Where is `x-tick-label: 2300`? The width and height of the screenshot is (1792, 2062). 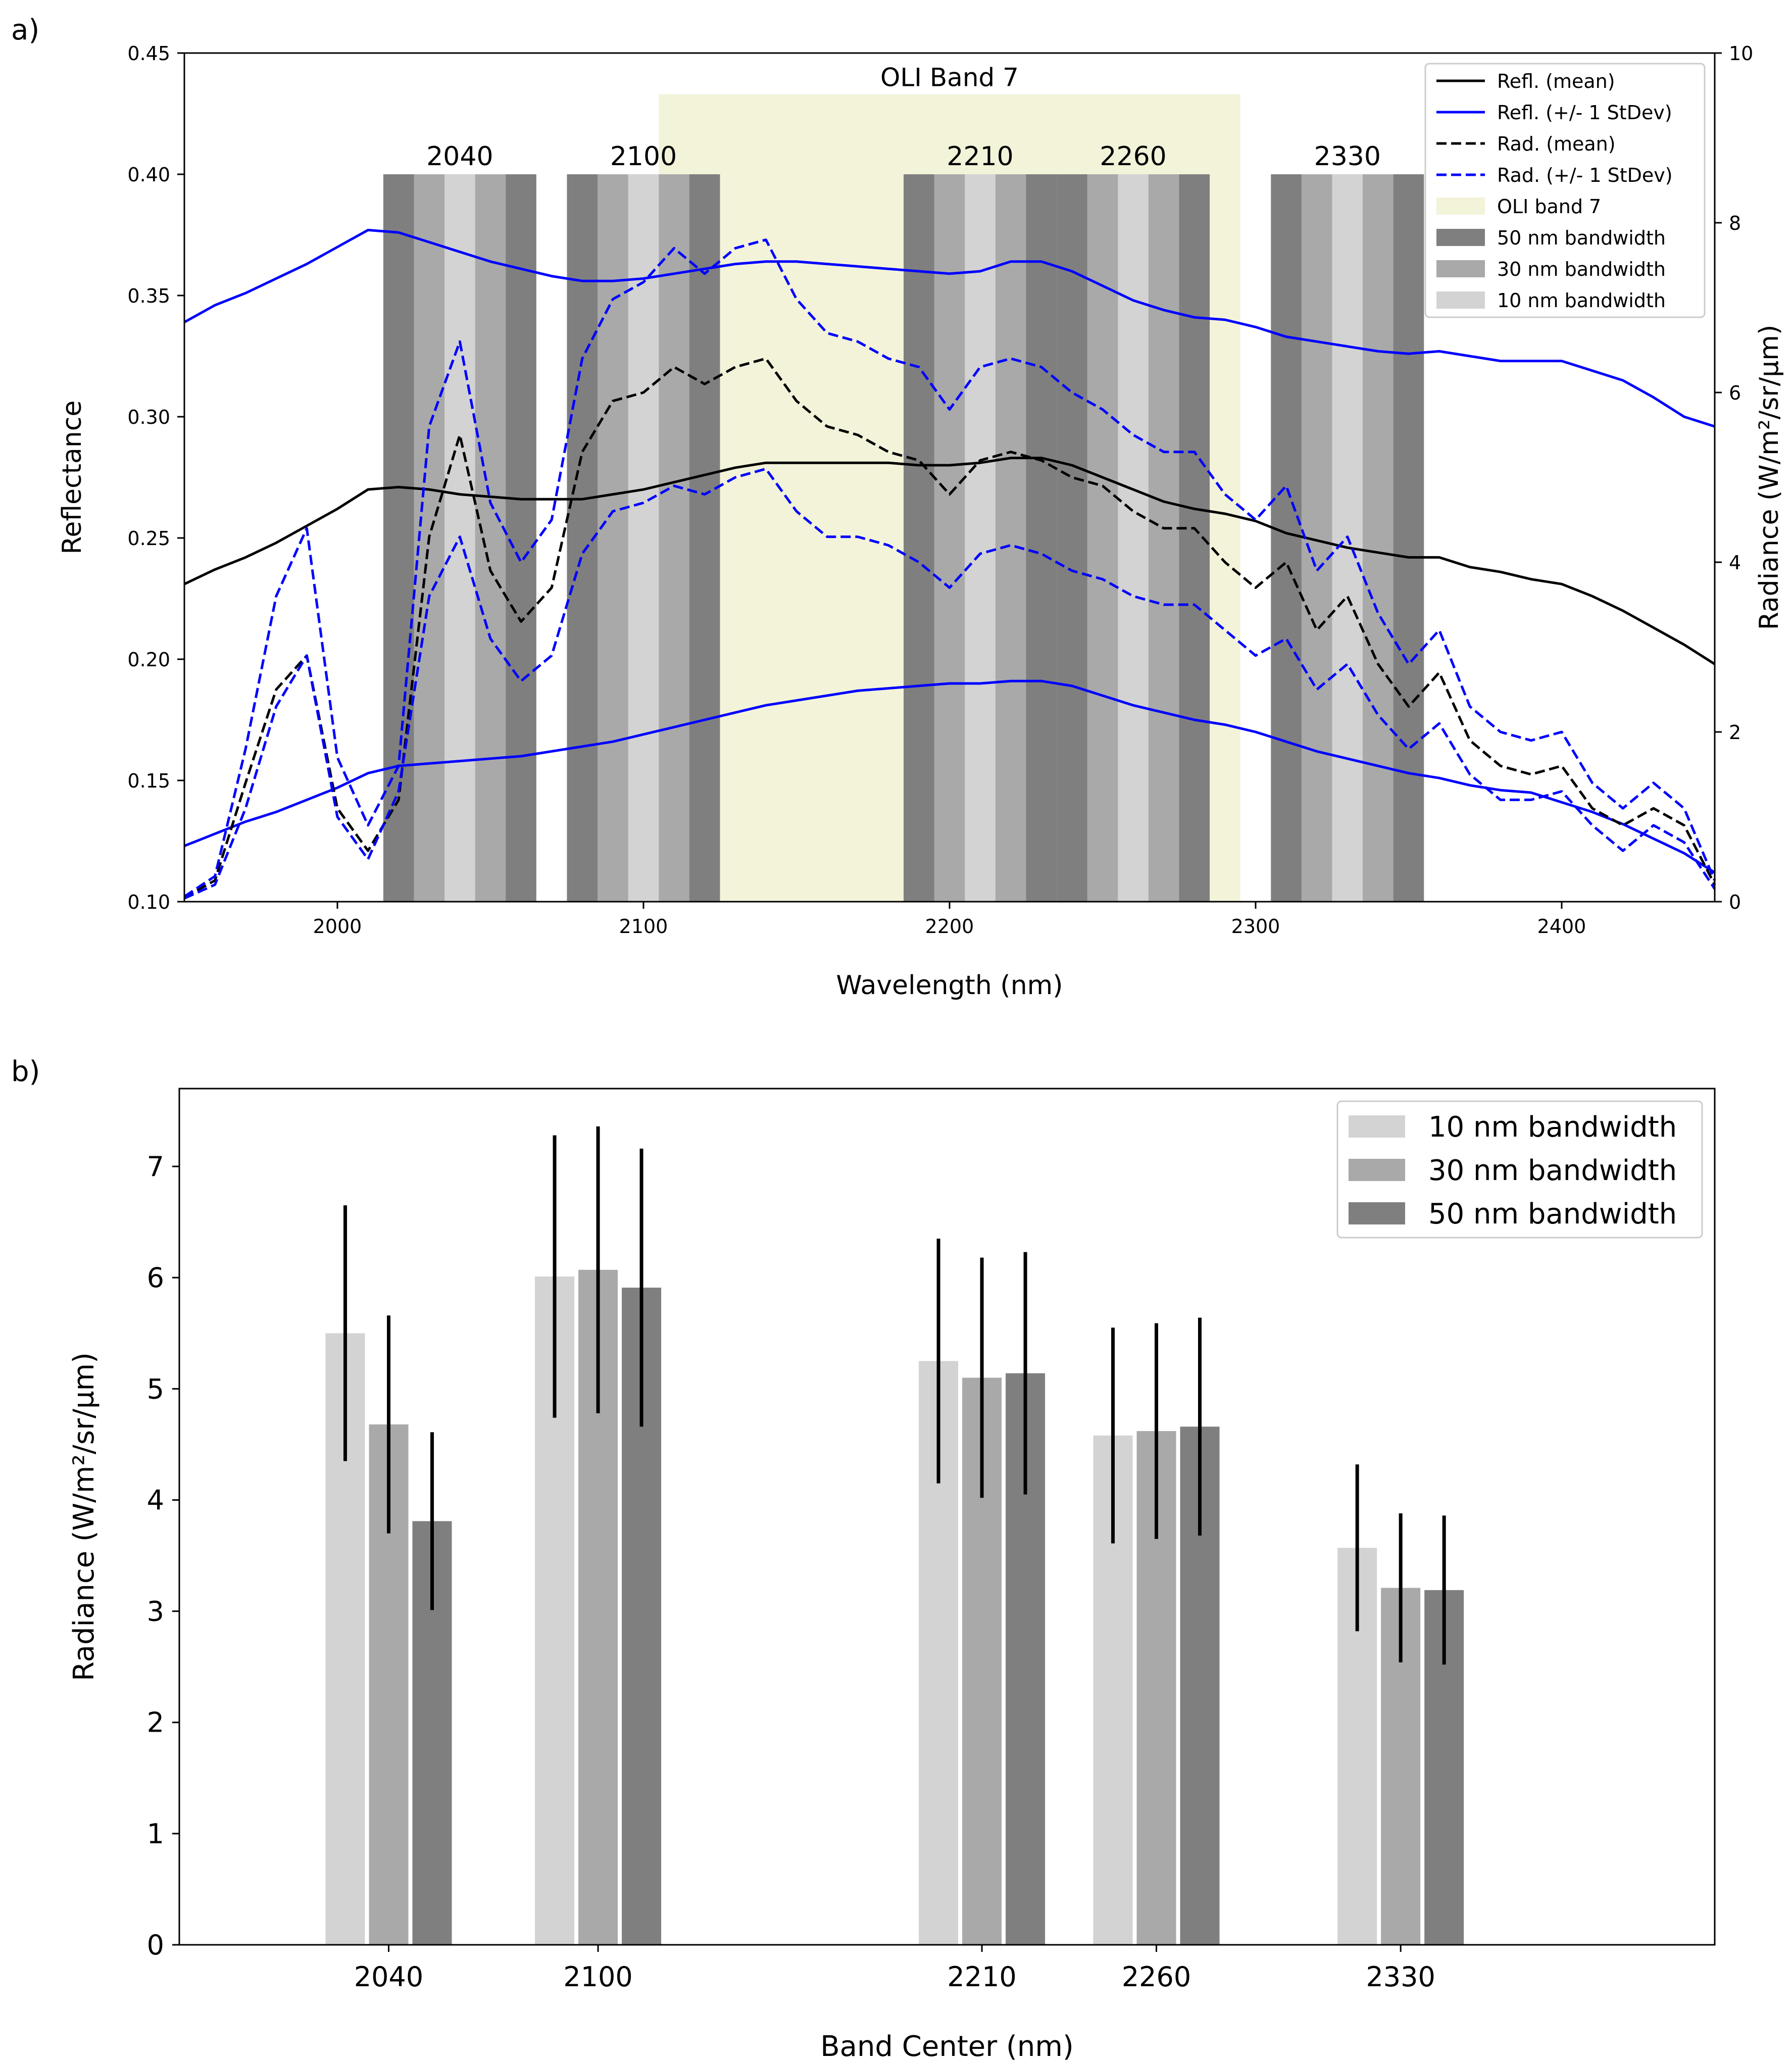
x-tick-label: 2300 is located at coordinates (1255, 926).